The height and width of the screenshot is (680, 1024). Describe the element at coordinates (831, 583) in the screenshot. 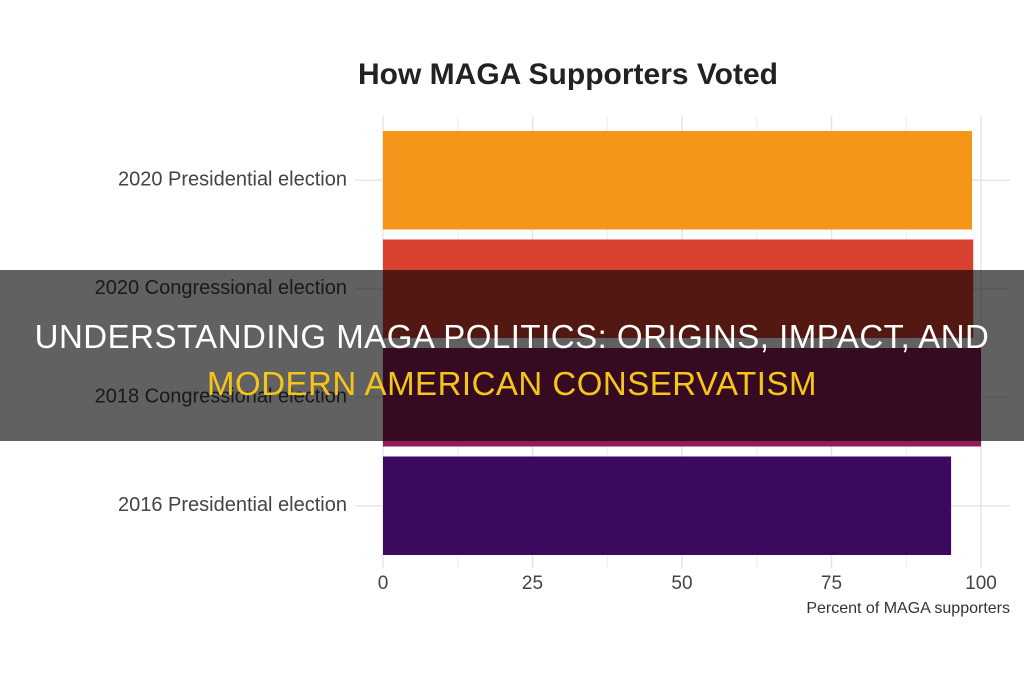

I see `x-tick-label: 75` at that location.